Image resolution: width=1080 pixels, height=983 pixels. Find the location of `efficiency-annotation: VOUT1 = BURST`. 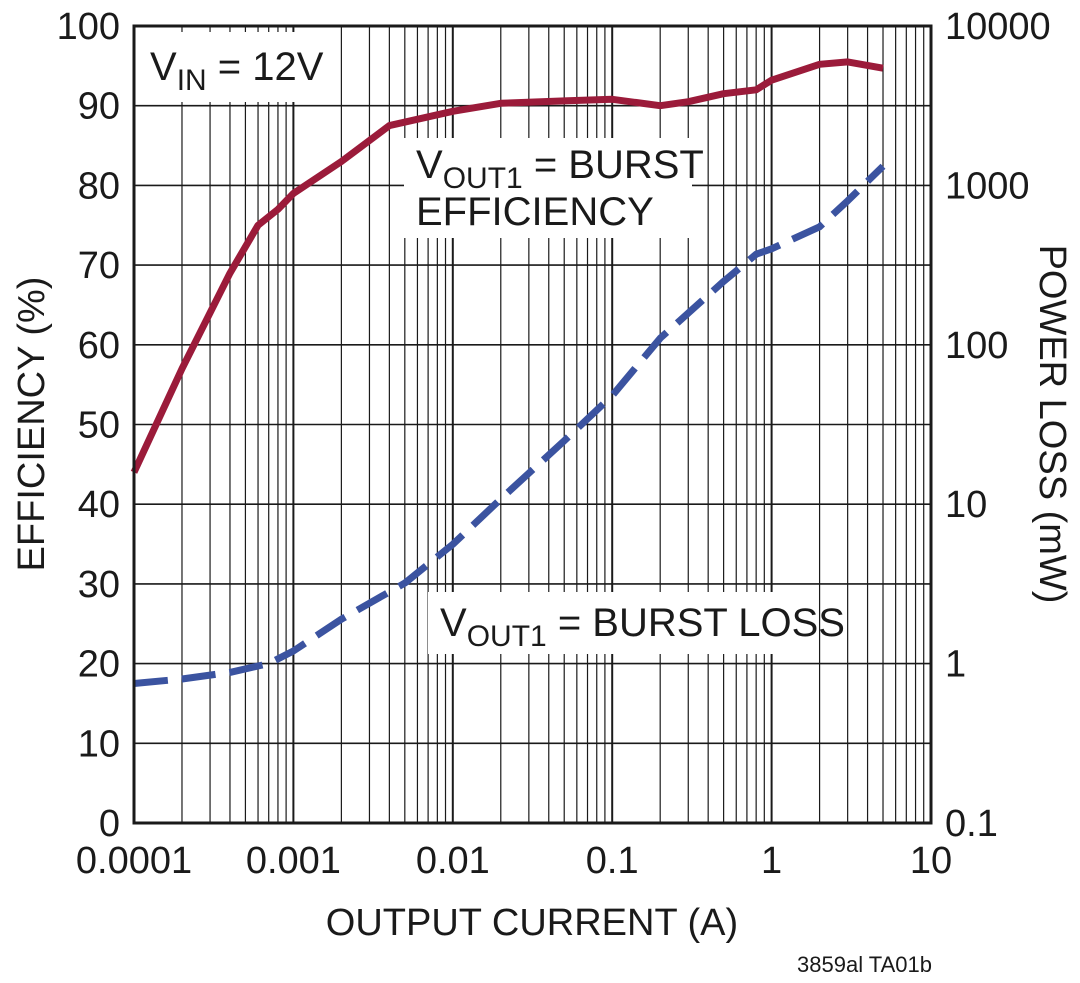

efficiency-annotation: VOUT1 = BURST is located at coordinates (560, 169).